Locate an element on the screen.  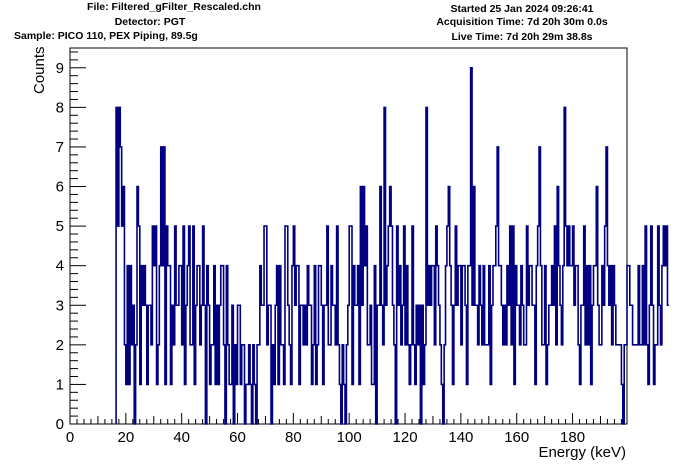
y-axis-label: Counts is located at coordinates (39, 70).